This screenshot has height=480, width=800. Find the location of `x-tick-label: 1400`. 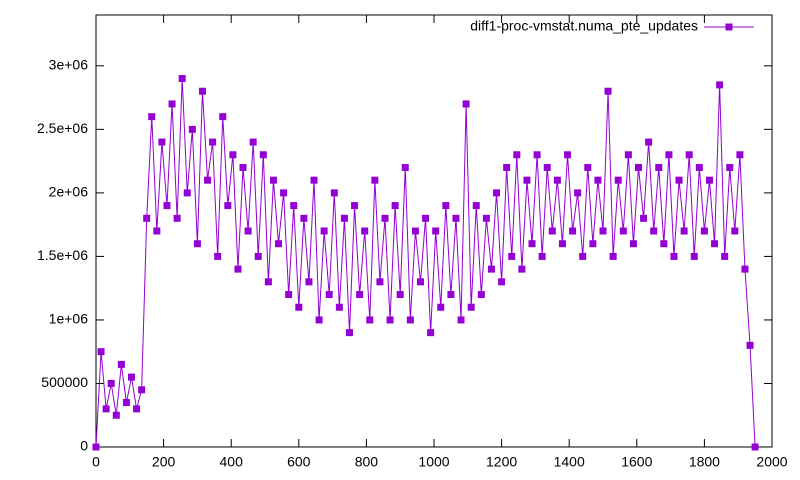

x-tick-label: 1400 is located at coordinates (569, 462).